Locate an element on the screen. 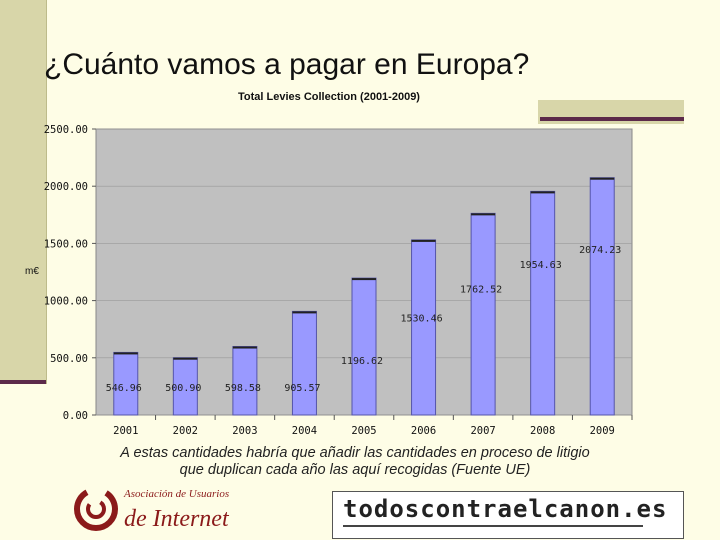  aui-logo: Asociación de Usuarios de Internet is located at coordinates (157, 510).